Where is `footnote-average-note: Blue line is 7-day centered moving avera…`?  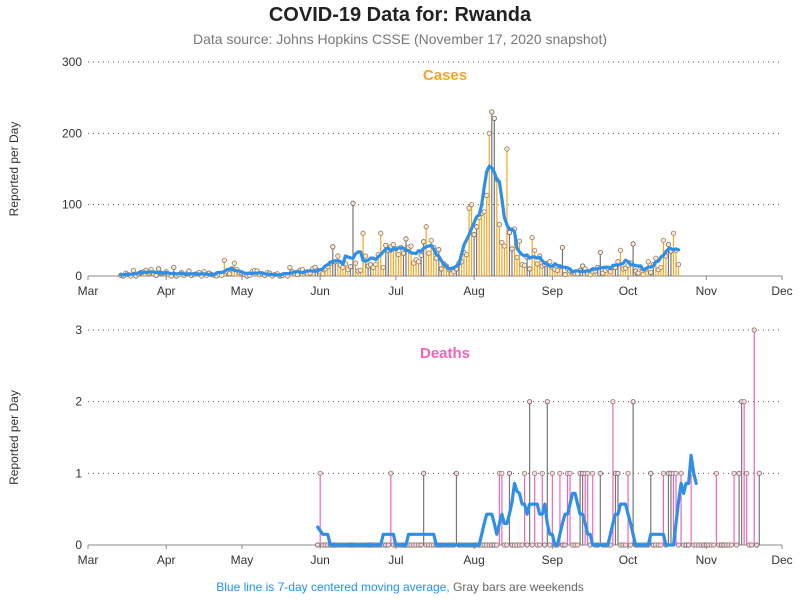
footnote-average-note: Blue line is 7-day centered moving avera… is located at coordinates (333, 587).